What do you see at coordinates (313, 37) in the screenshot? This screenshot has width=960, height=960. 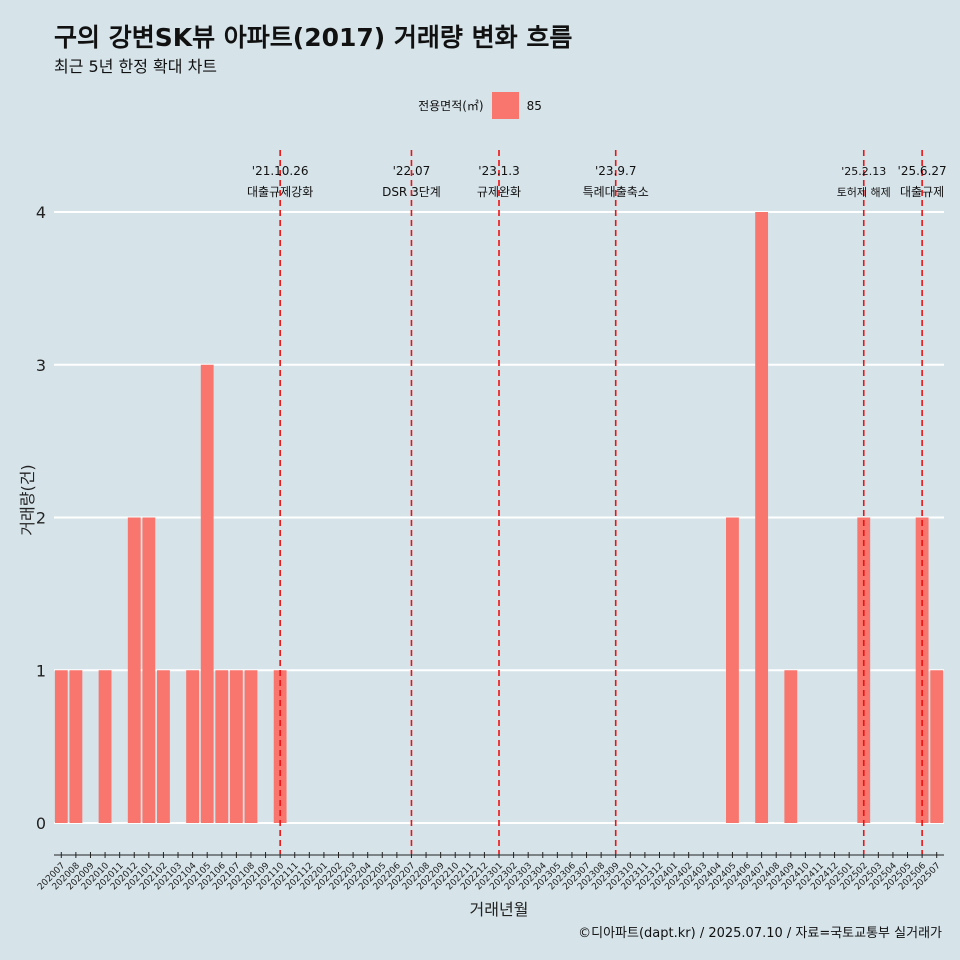 I see `chart-title: 구의 강변SK뷰 아파트(2017) 거래량 변화 흐름` at bounding box center [313, 37].